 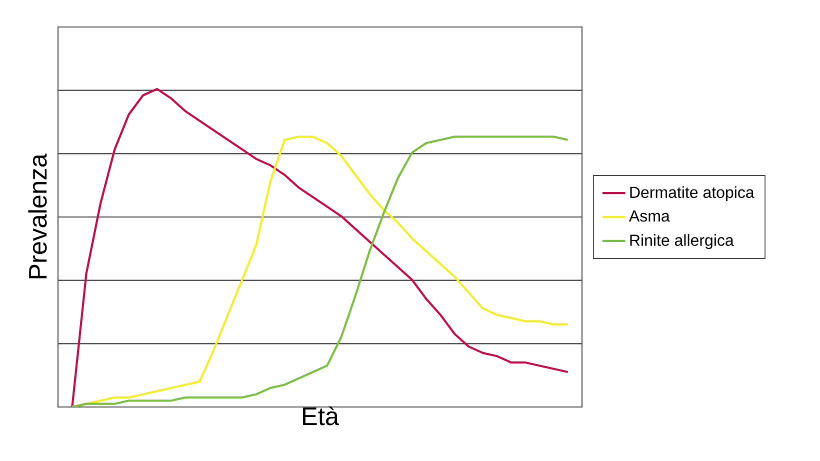 What do you see at coordinates (692, 194) in the screenshot?
I see `legend-label: Dermatite atopica` at bounding box center [692, 194].